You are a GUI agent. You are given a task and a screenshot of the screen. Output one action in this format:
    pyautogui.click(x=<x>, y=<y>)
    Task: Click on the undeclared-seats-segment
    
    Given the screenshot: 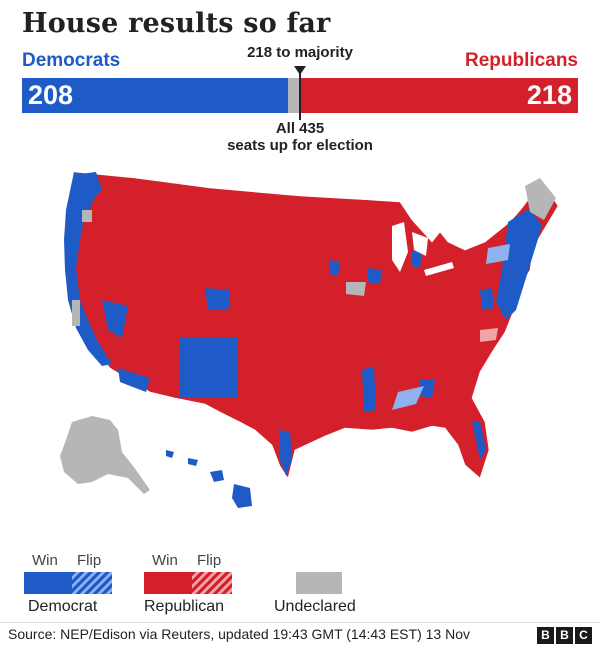 What is the action you would take?
    pyautogui.click(x=293, y=95)
    